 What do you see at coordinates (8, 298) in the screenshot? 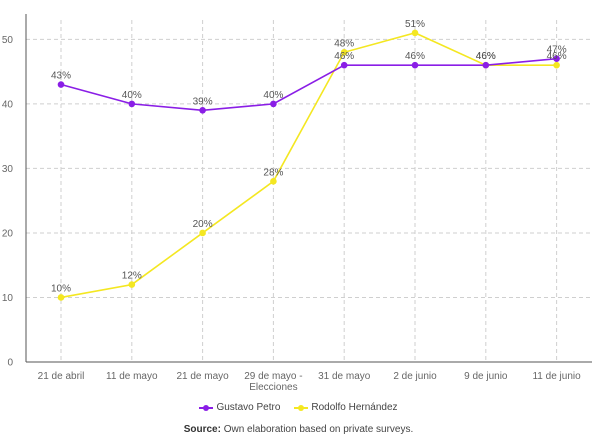
I see `y-tick-label: 10` at bounding box center [8, 298].